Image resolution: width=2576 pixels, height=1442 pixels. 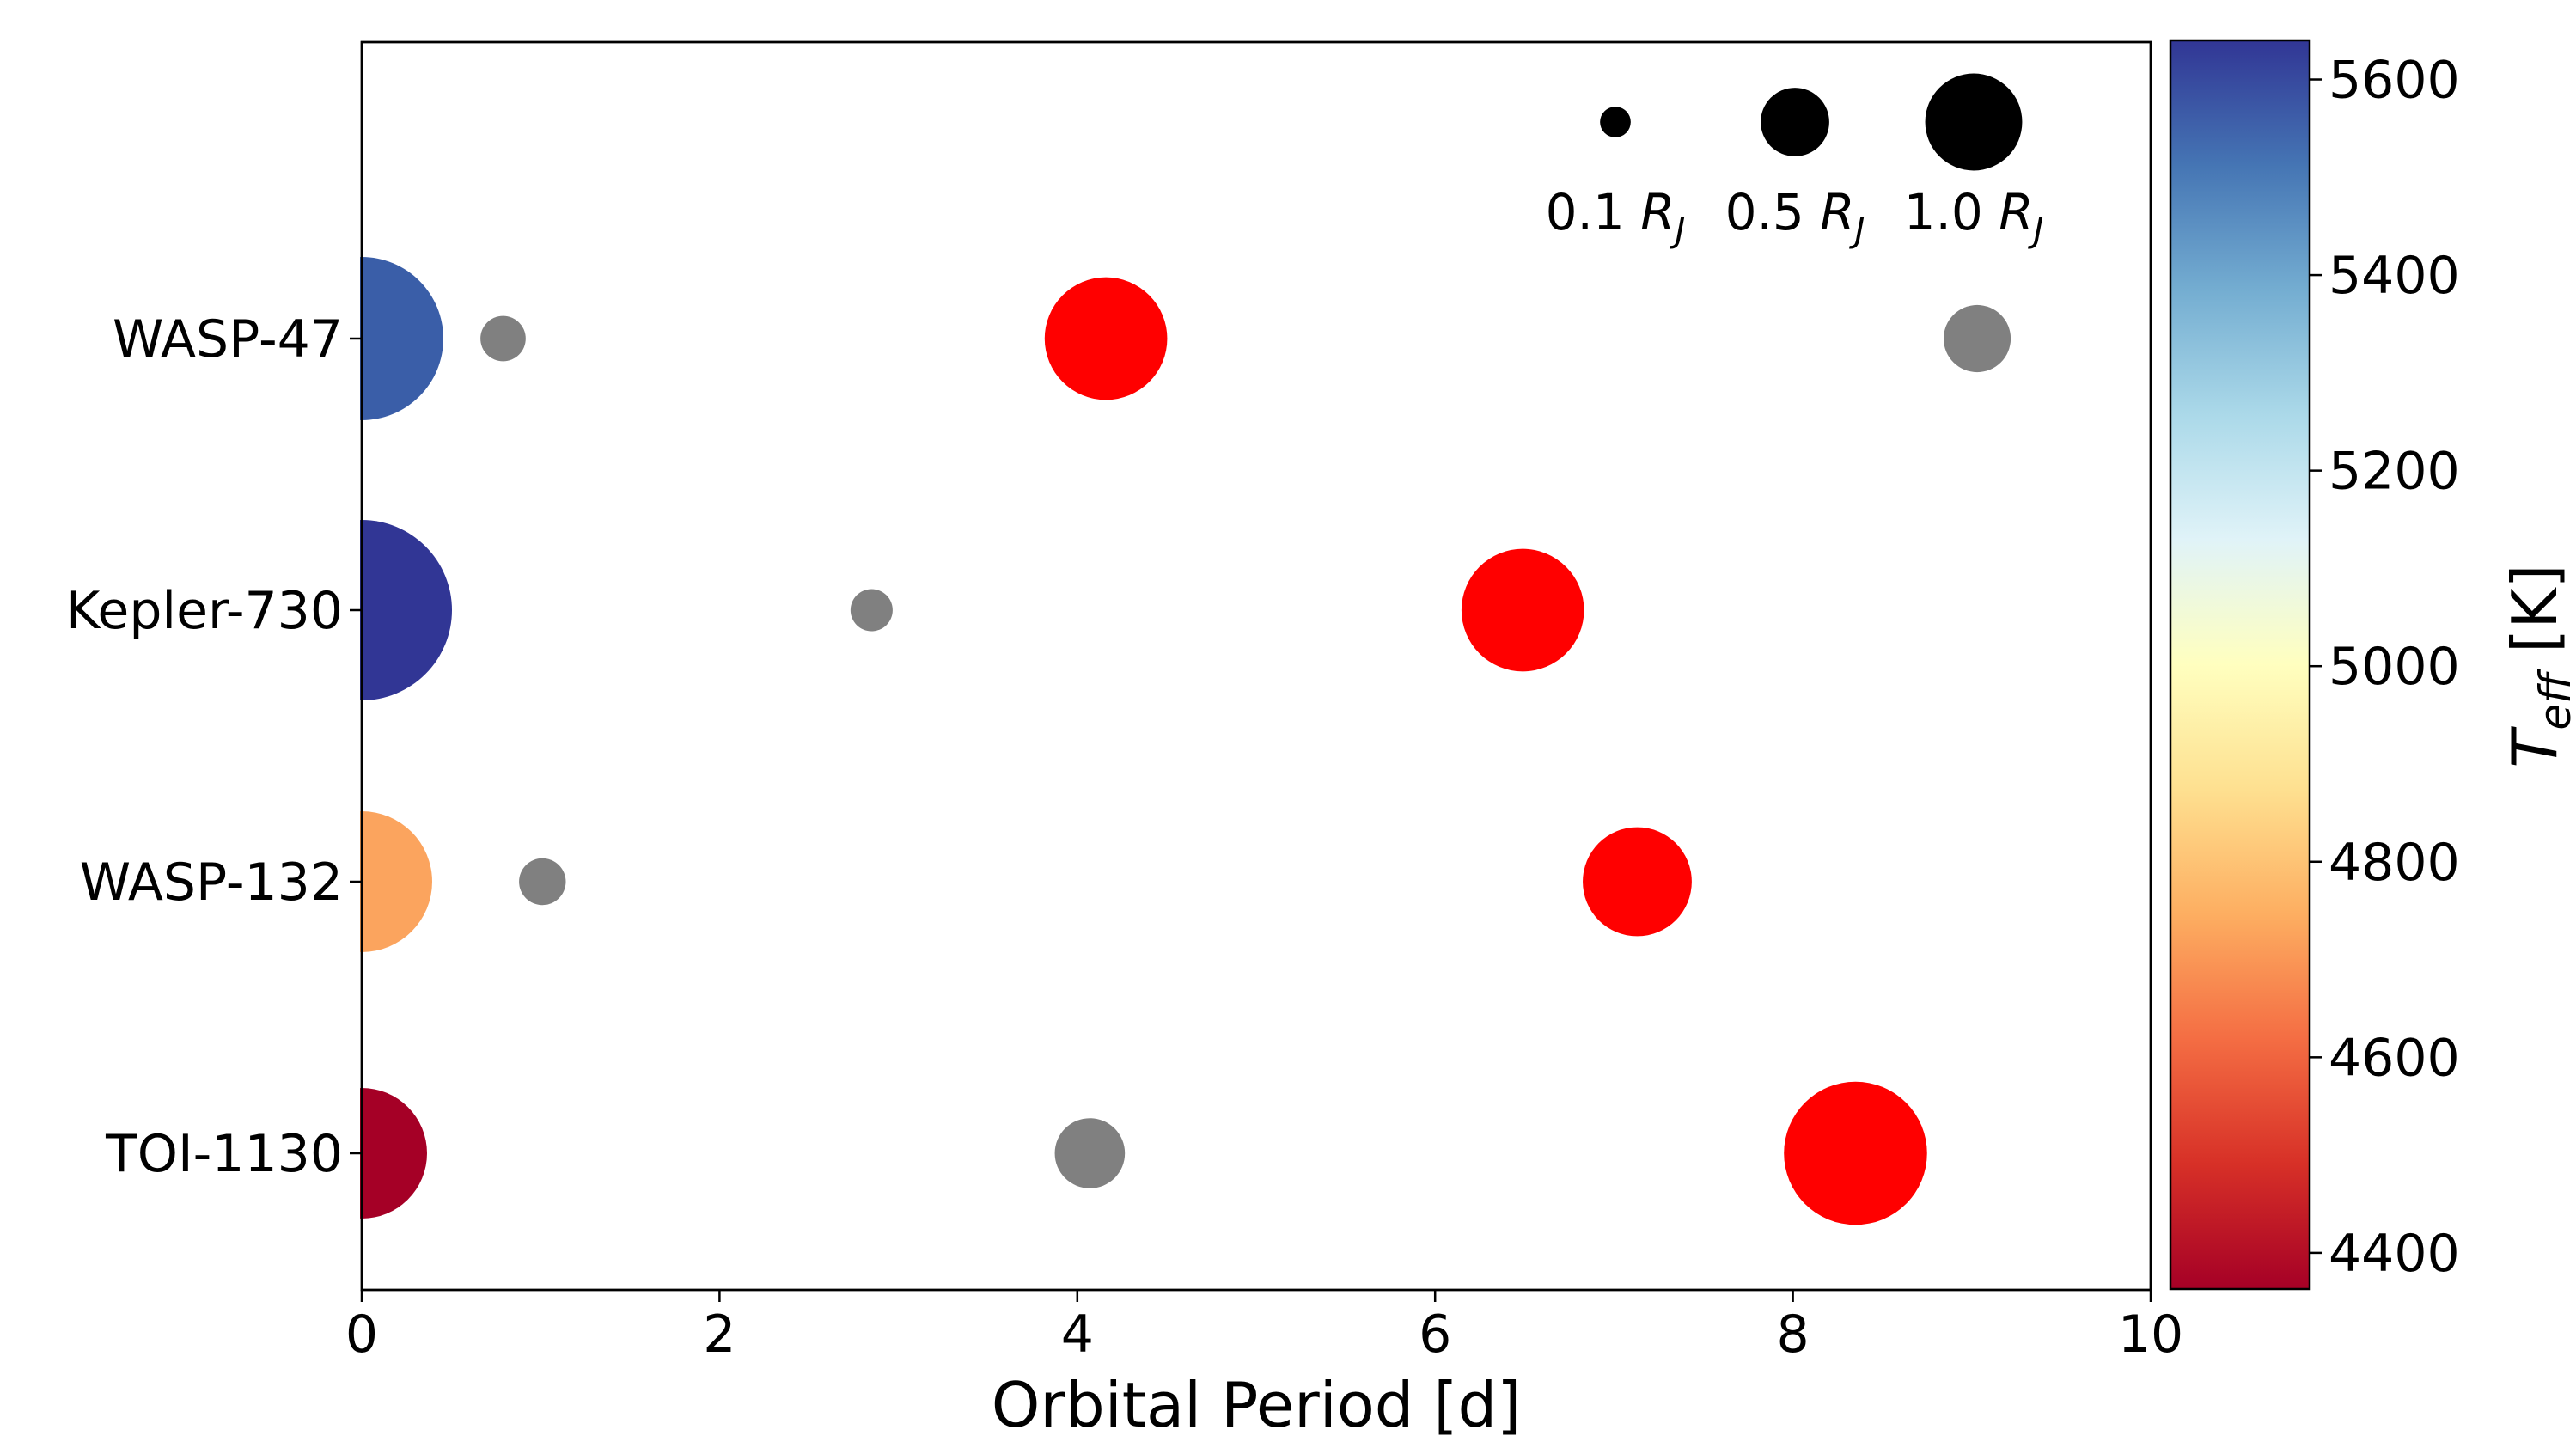 I want to click on y-axis: WASP-47 Kepler-730 WASP-132 TOI-1130, so click(x=214, y=746).